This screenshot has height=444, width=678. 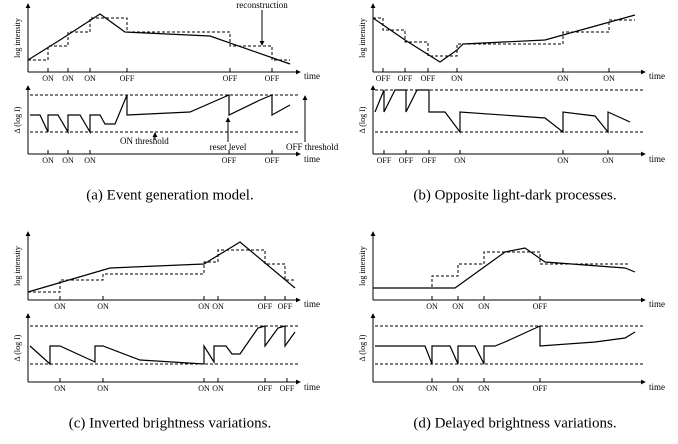 What do you see at coordinates (170, 423) in the screenshot?
I see `caption: (c) Inverted brightness variations.` at bounding box center [170, 423].